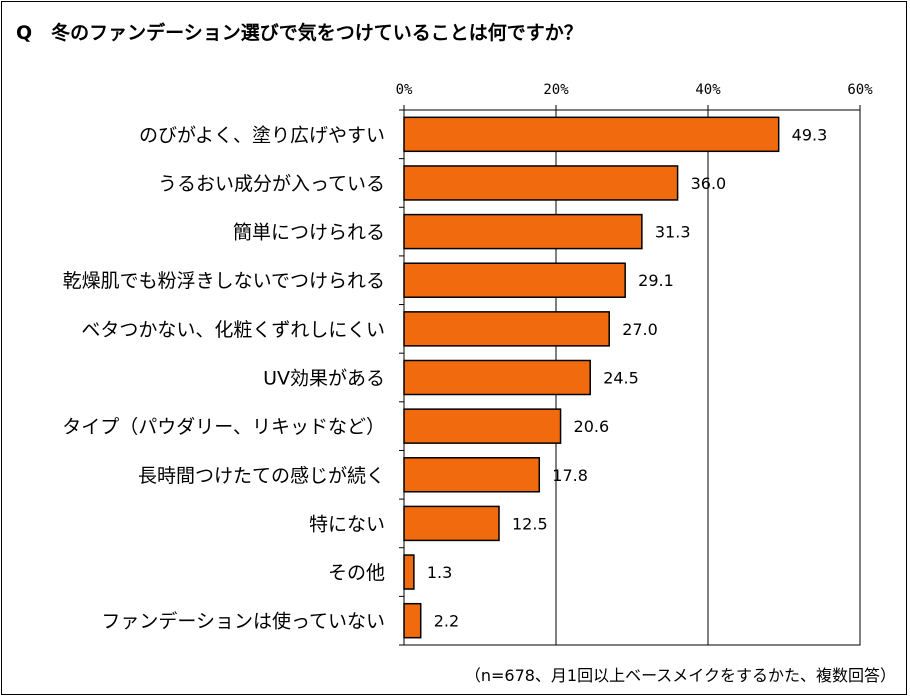 The image size is (910, 698). Describe the element at coordinates (708, 90) in the screenshot. I see `x-tick-label: 40%` at that location.